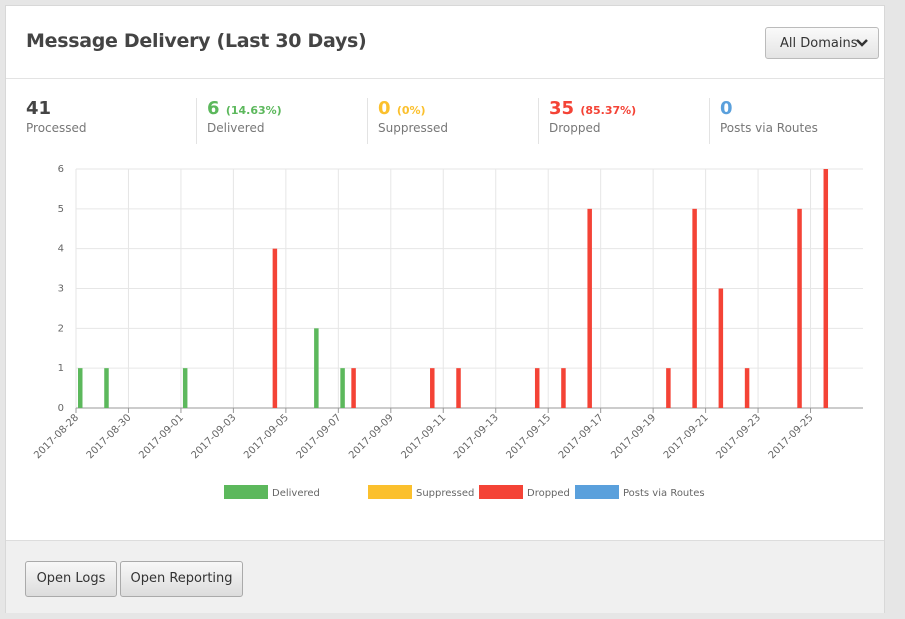 The width and height of the screenshot is (905, 619). I want to click on x-tick-label: 2017-09-17, so click(581, 436).